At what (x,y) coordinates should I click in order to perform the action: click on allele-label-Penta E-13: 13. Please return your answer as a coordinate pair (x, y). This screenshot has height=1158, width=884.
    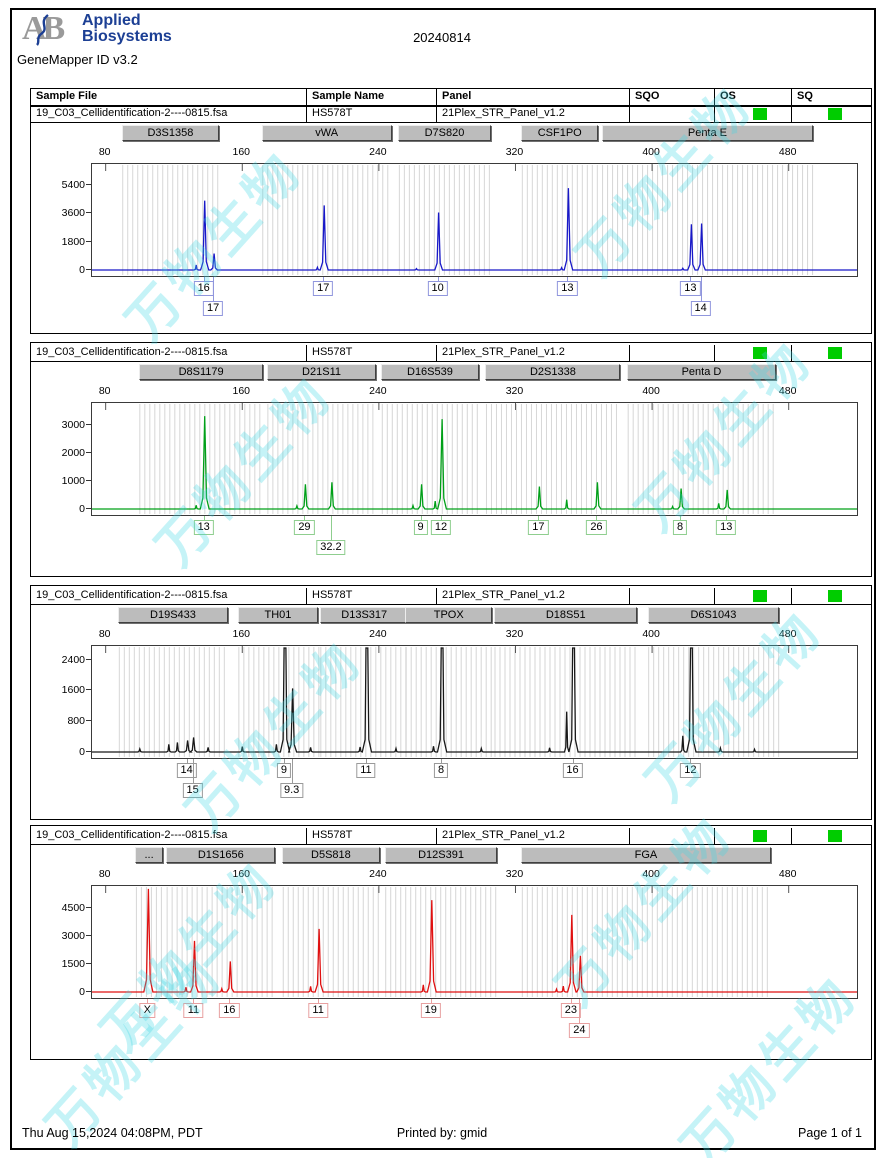
    Looking at the image, I should click on (690, 288).